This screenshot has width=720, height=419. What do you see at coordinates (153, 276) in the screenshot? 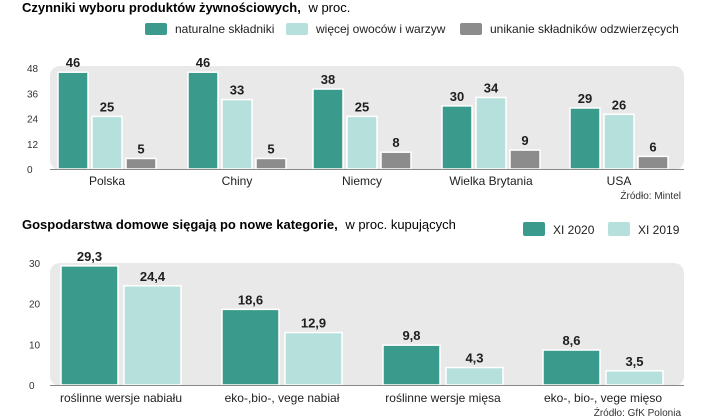
I see `data-label: 24,4` at bounding box center [153, 276].